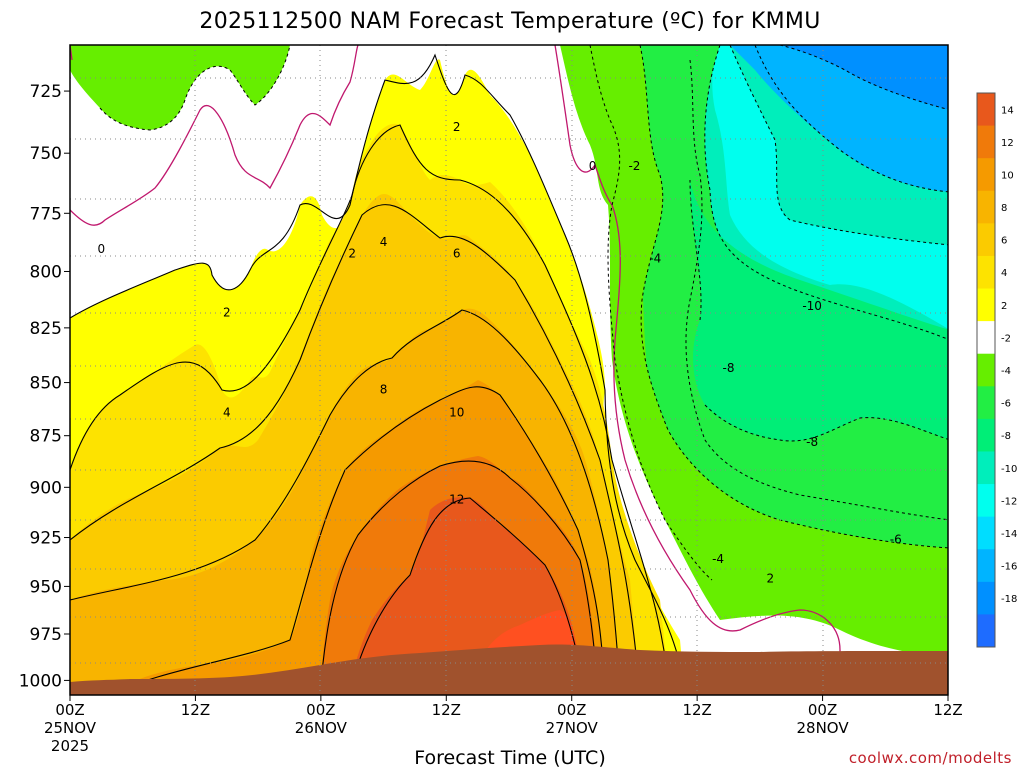  I want to click on colorbar-label: 12, so click(1007, 143).